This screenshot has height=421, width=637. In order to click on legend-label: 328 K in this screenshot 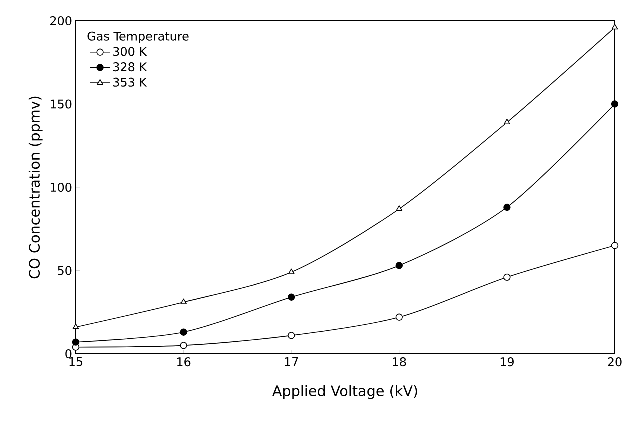, I will do `click(131, 67)`.